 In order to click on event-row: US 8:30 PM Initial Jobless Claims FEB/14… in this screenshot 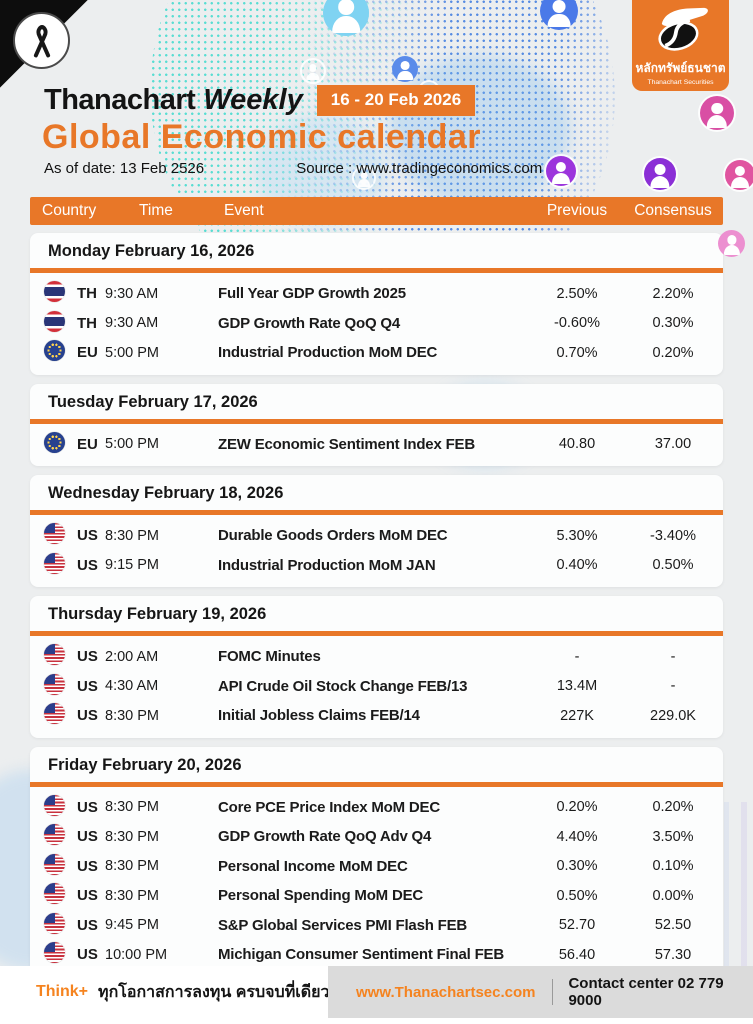, I will do `click(376, 716)`.